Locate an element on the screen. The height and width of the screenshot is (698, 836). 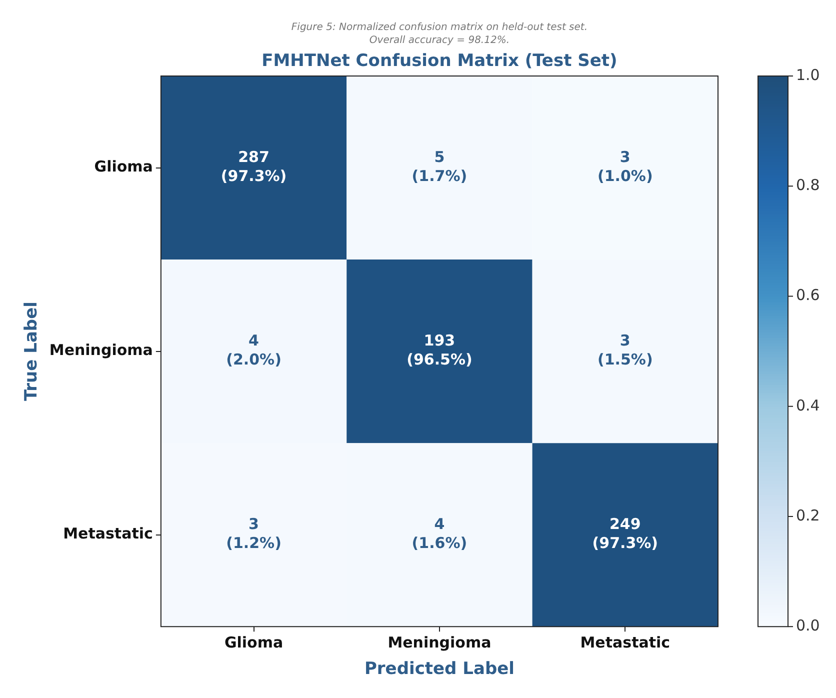
y-axis-title: True Label is located at coordinates (32, 352).